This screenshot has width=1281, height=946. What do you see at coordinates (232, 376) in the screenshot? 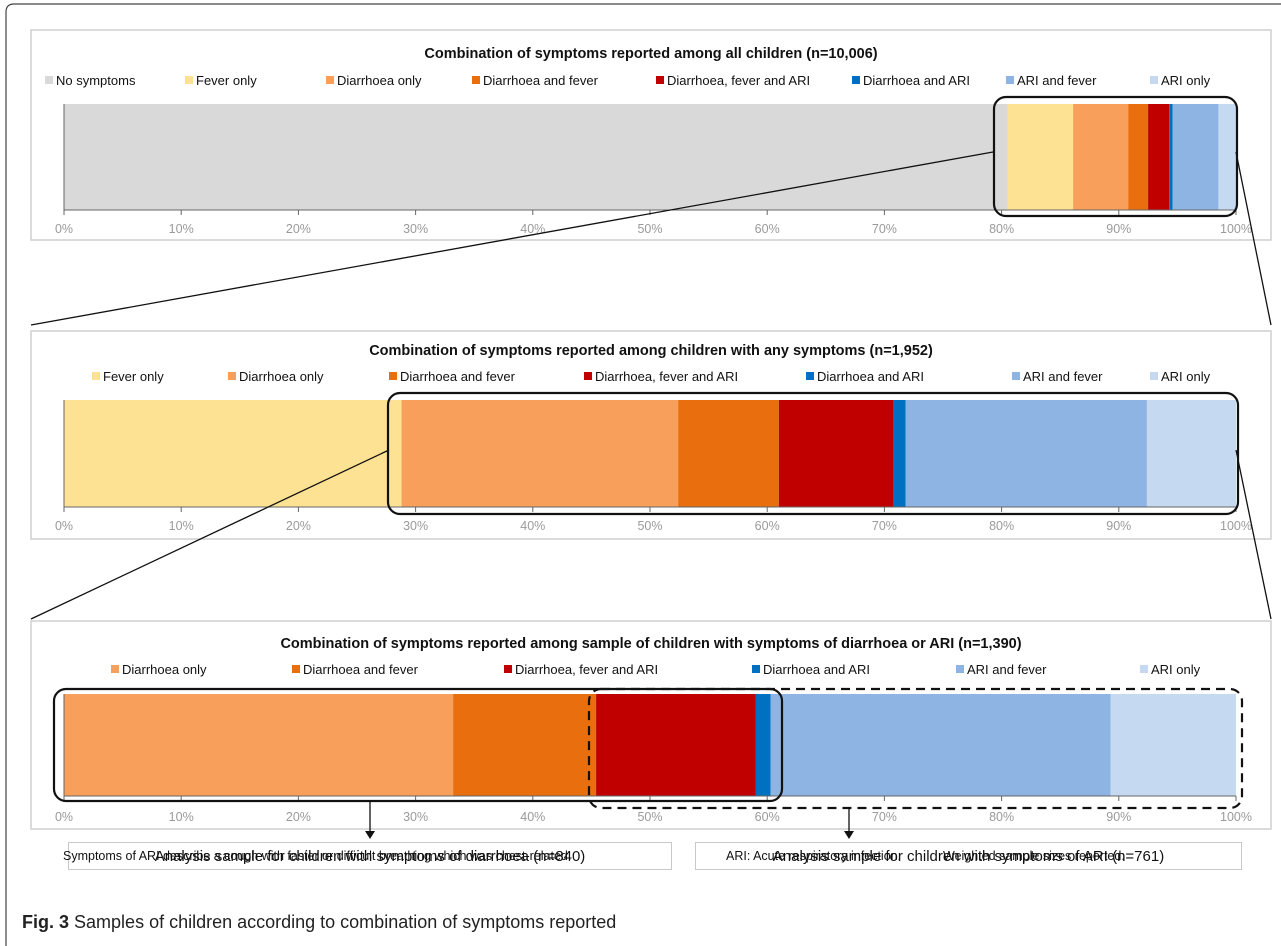
I see `legend-swatch-diarrhoea-only` at bounding box center [232, 376].